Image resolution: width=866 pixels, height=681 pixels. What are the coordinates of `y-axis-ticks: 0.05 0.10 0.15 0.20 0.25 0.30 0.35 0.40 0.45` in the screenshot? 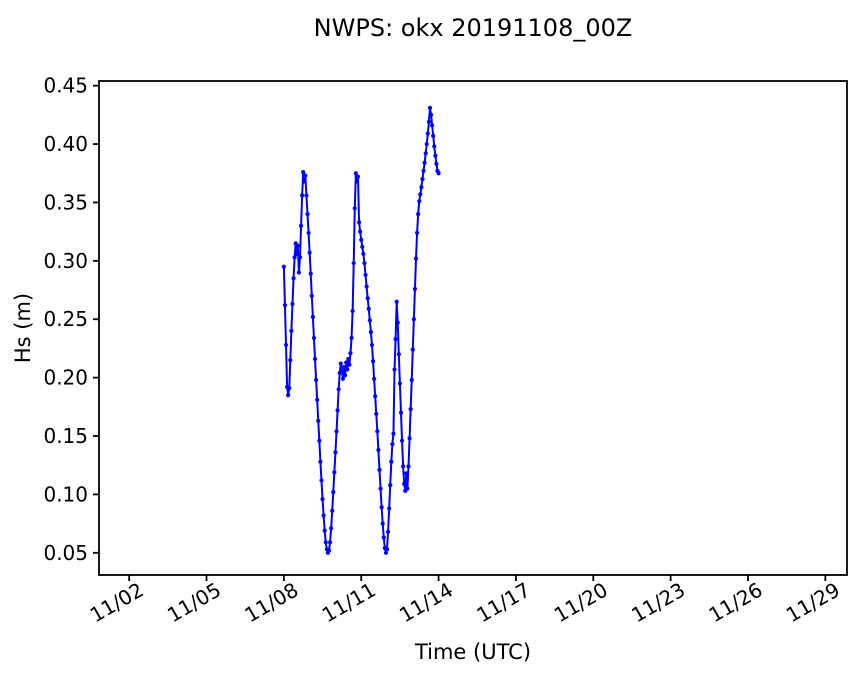 It's located at (71, 319).